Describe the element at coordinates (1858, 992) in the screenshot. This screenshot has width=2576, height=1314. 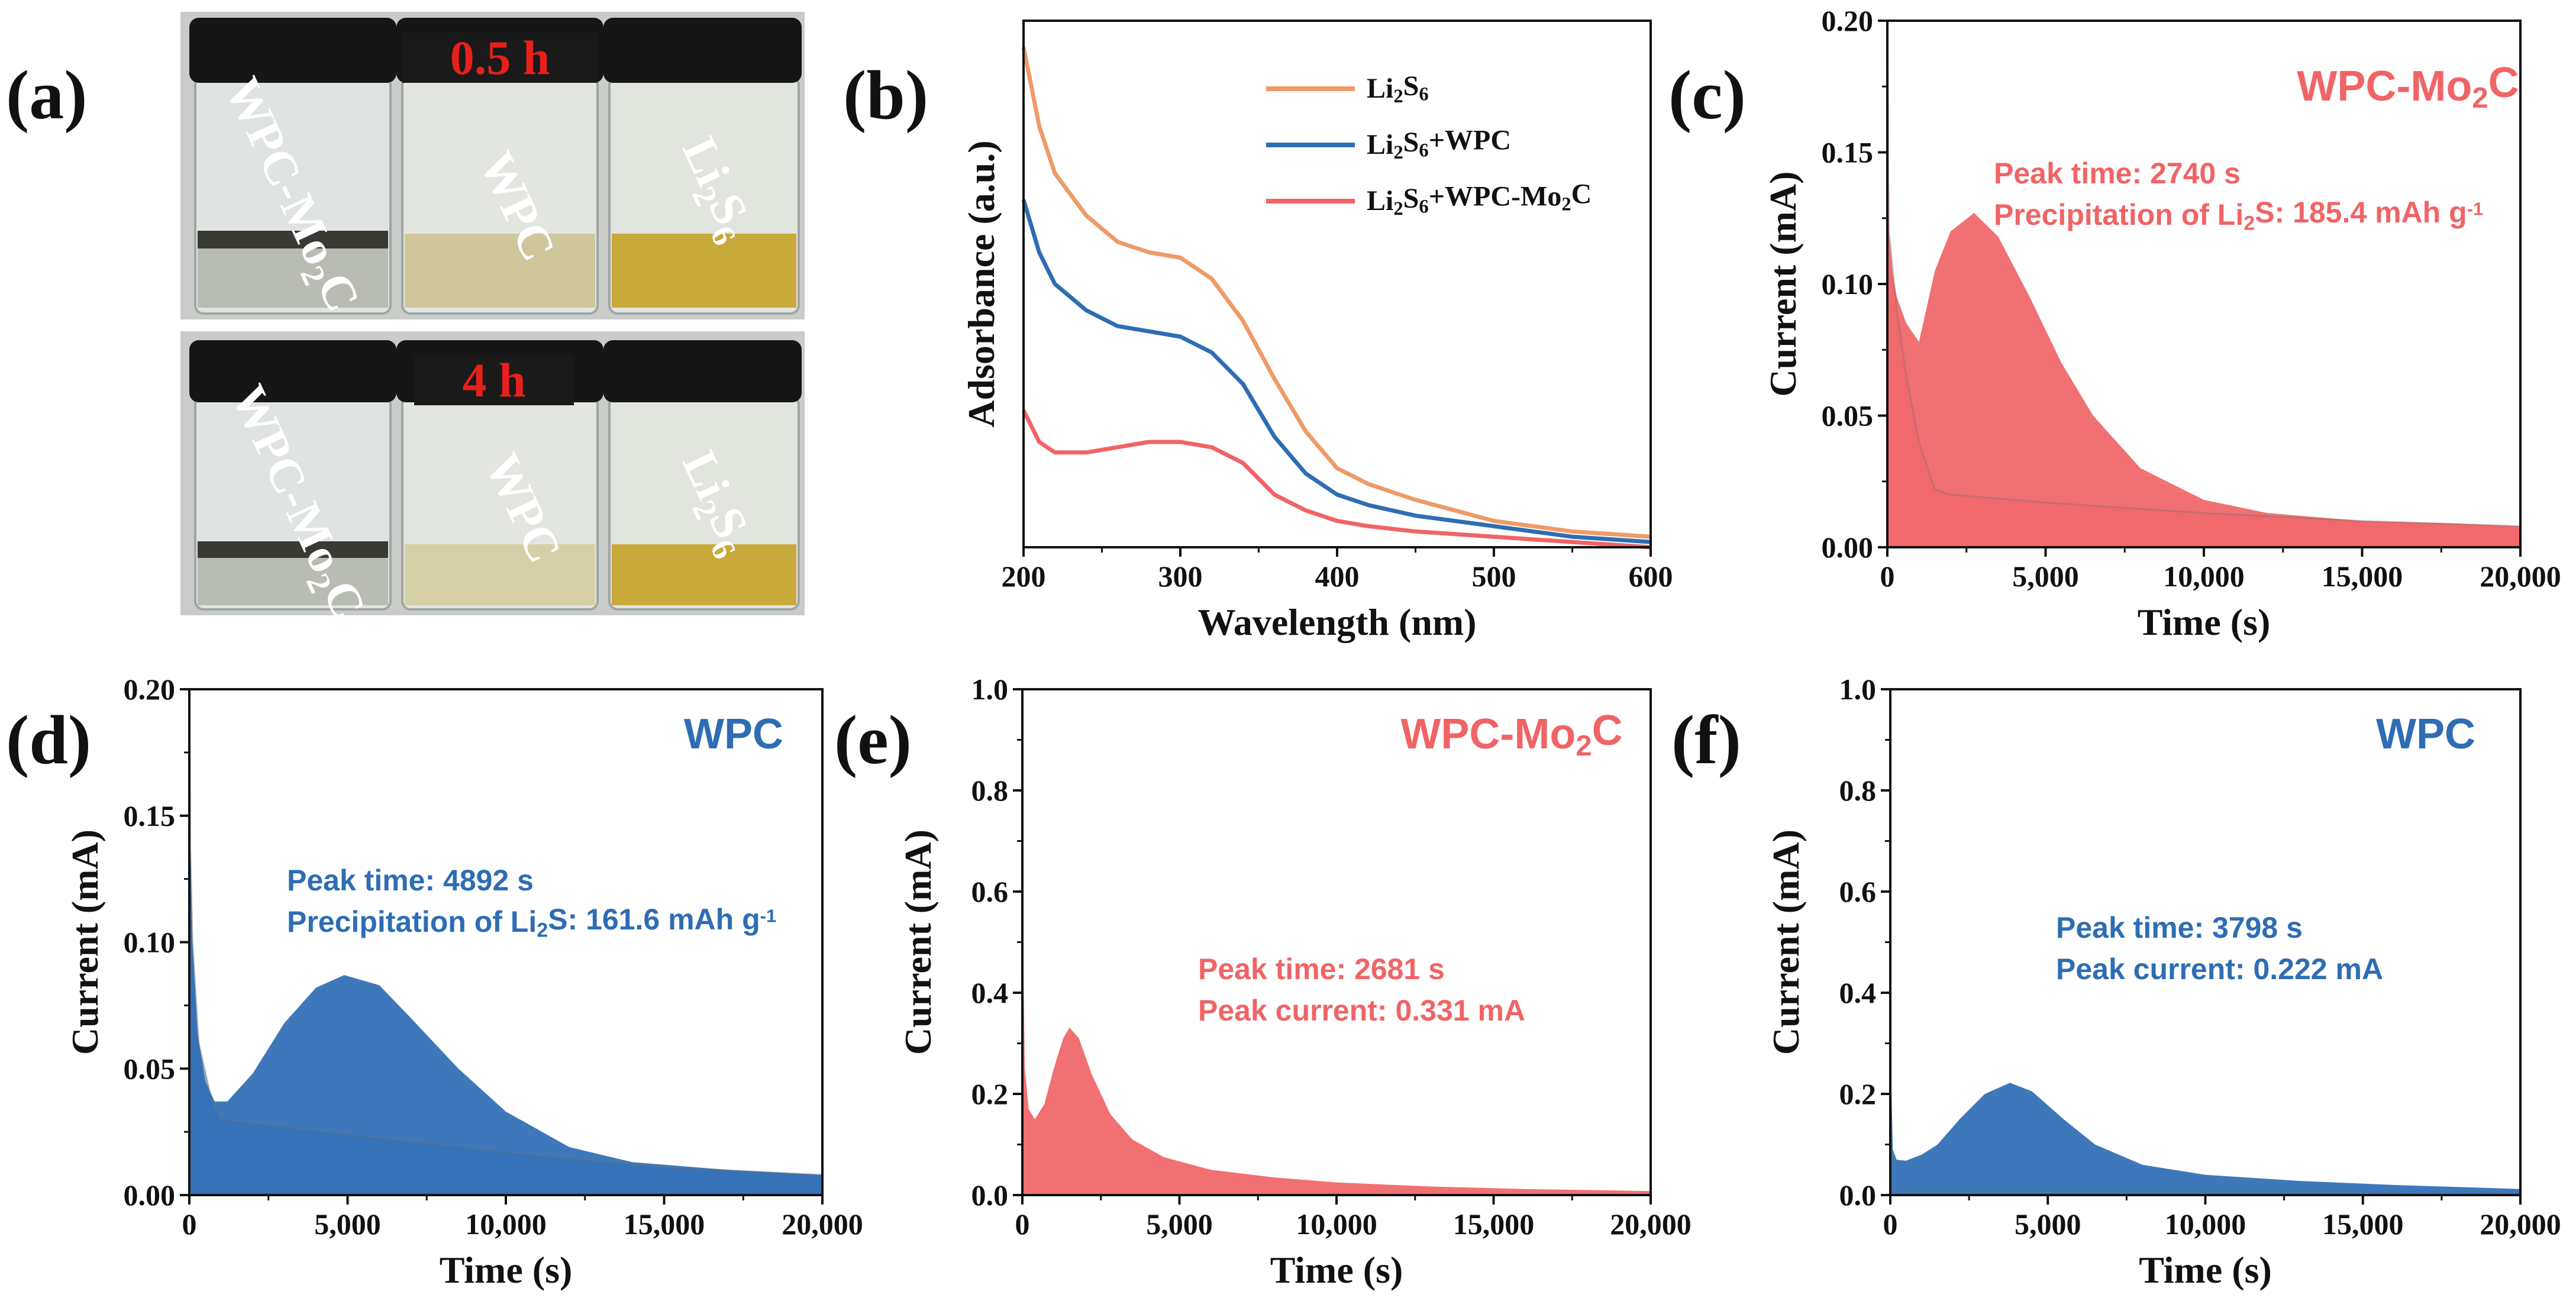
I see `y-tick-label: 0.4` at that location.